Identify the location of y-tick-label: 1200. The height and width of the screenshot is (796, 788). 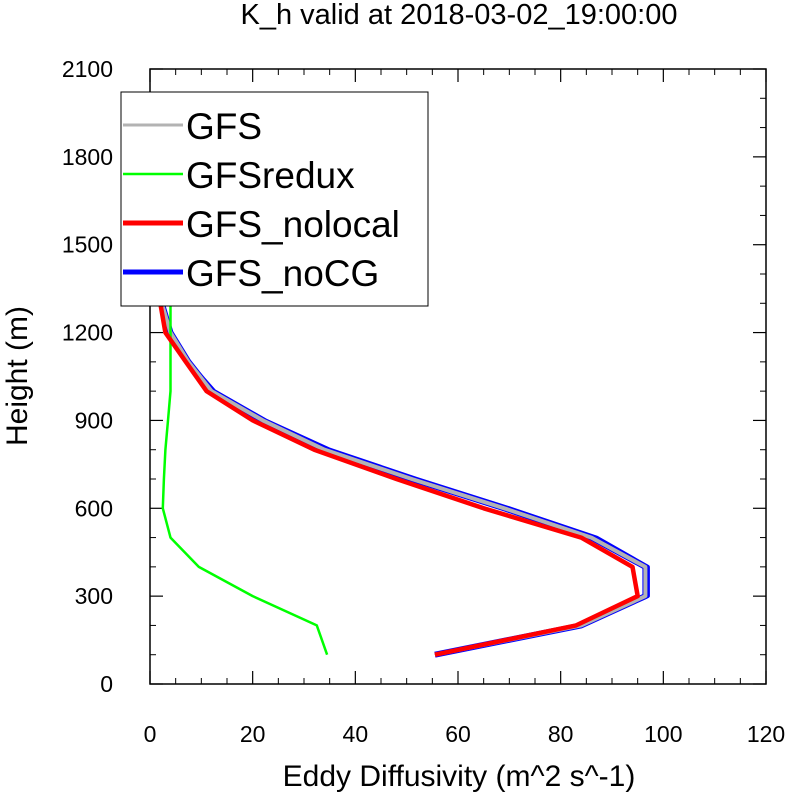
(87, 333).